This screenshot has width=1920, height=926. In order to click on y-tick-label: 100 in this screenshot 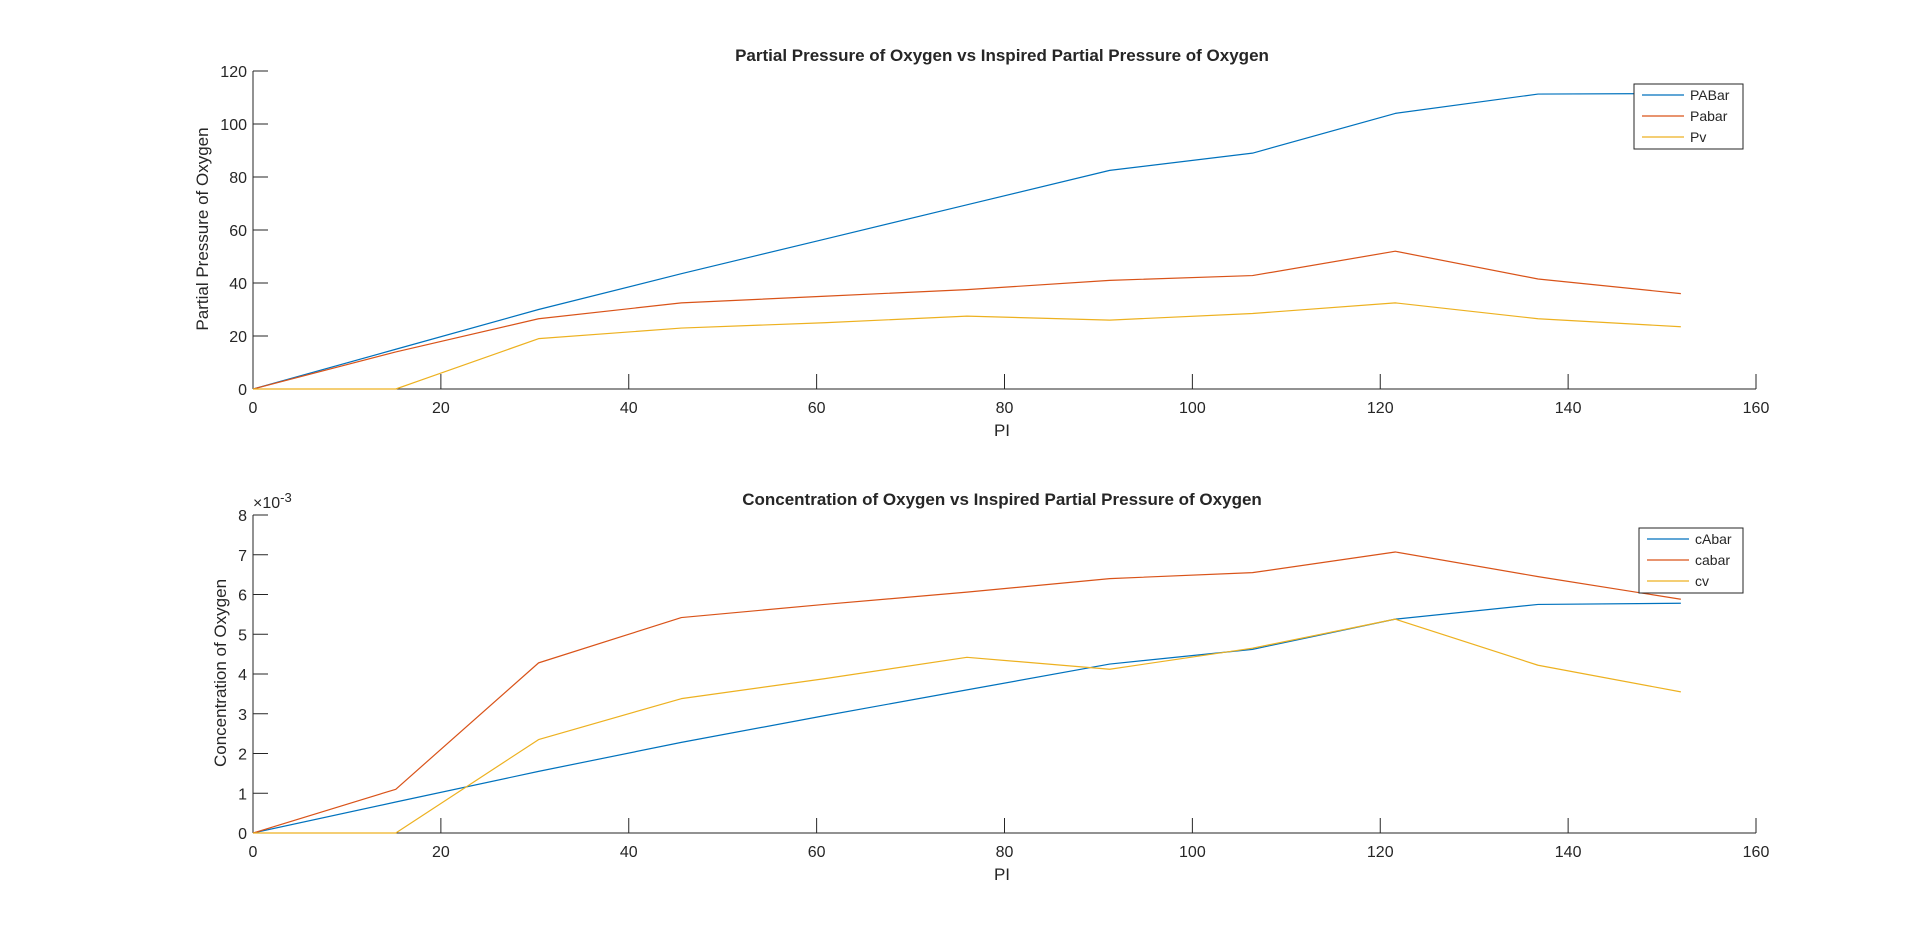, I will do `click(233, 125)`.